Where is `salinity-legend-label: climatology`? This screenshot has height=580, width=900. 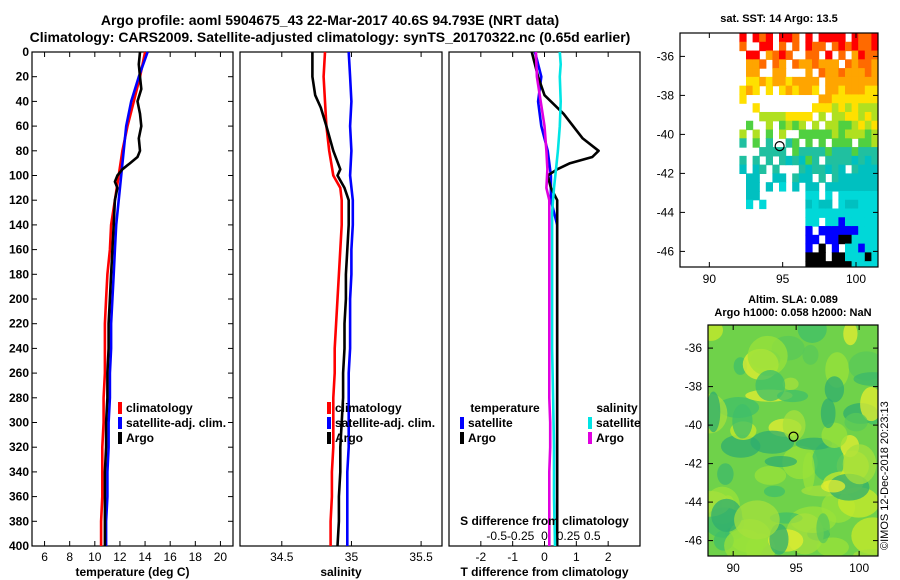 salinity-legend-label: climatology is located at coordinates (368, 408).